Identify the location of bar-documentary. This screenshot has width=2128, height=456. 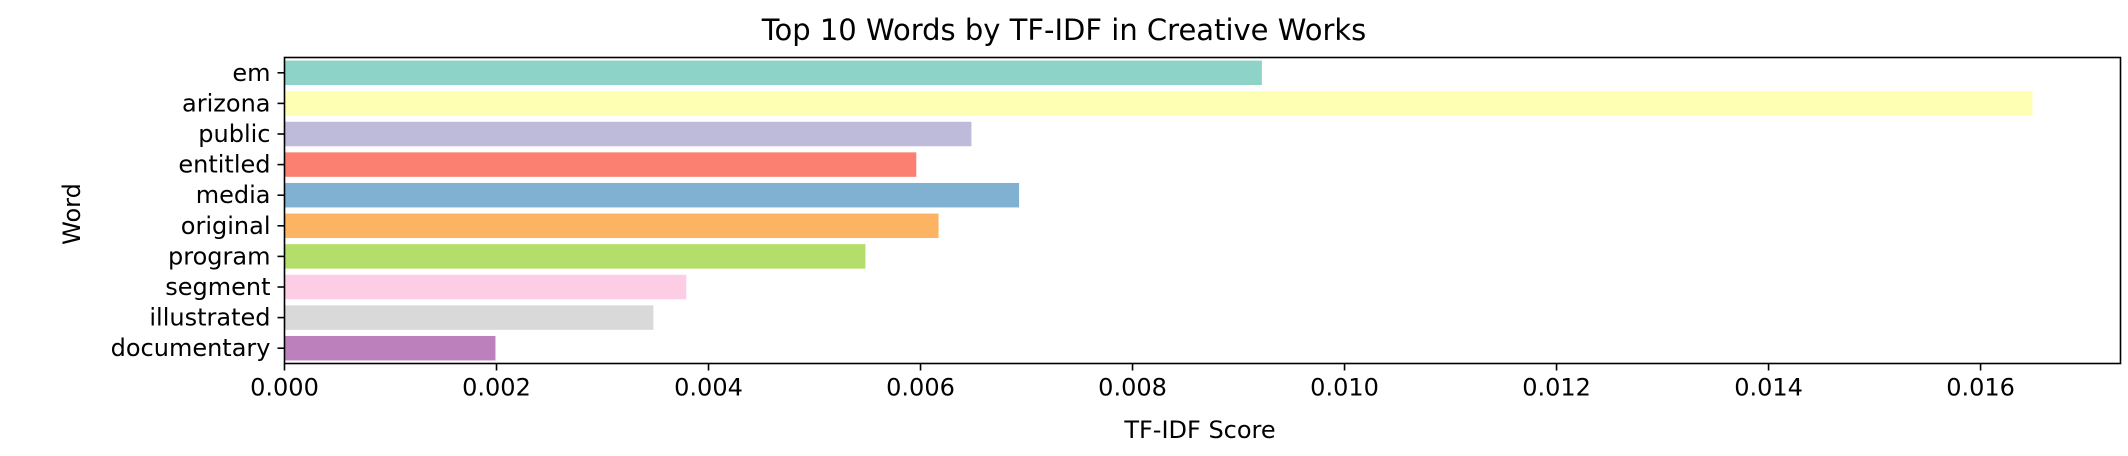
(390, 348).